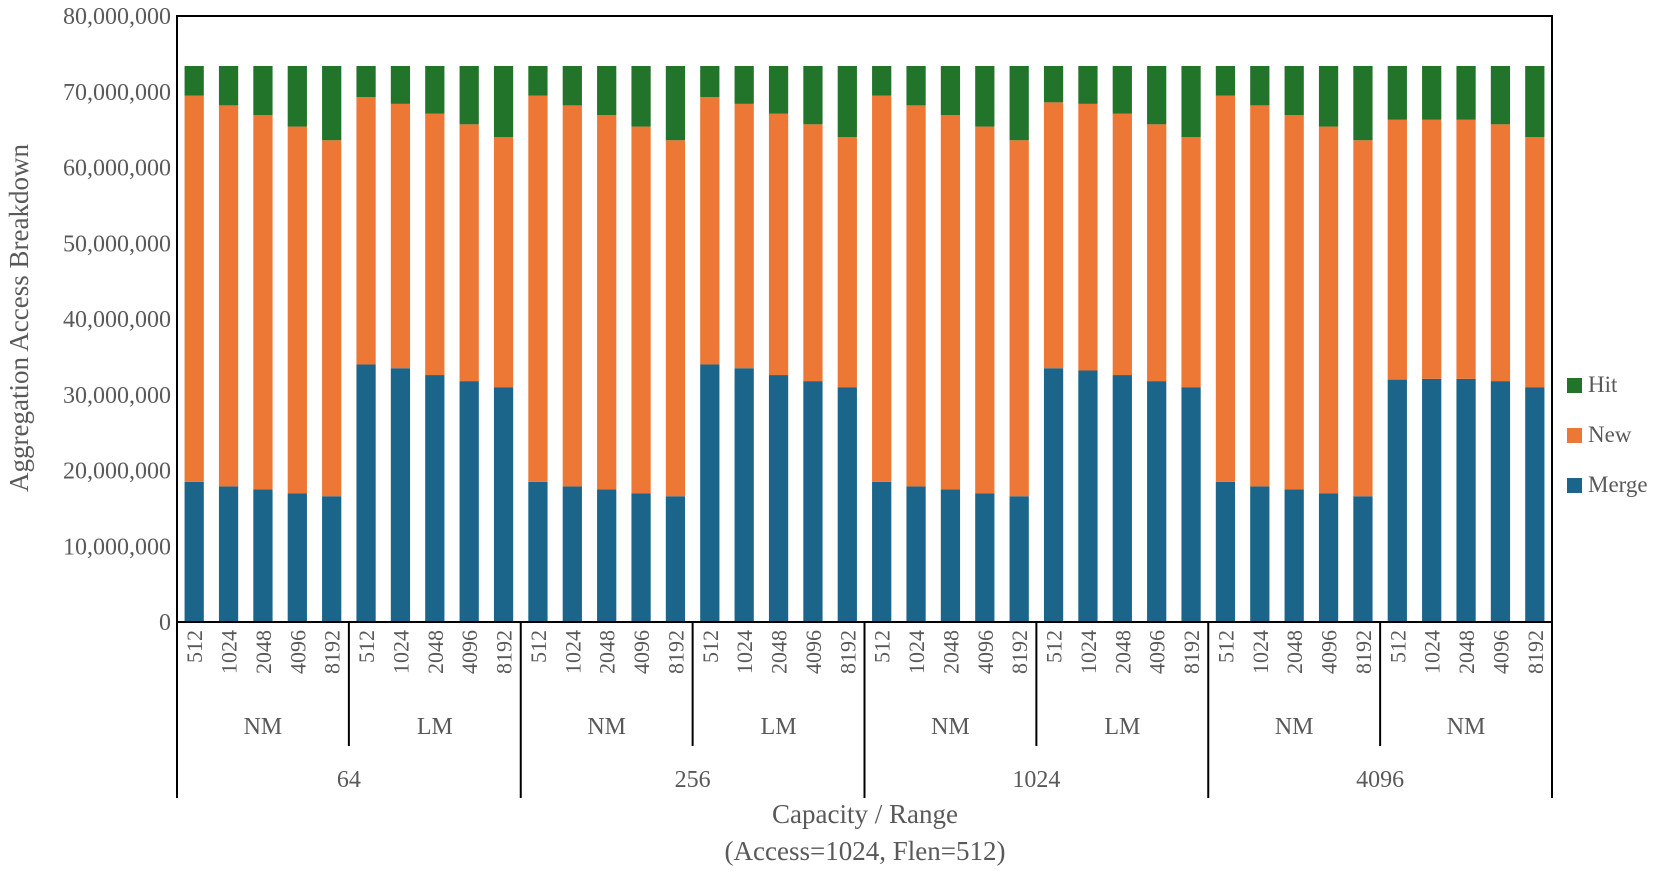  I want to click on capacity-group-label: 1024, so click(1036, 780).